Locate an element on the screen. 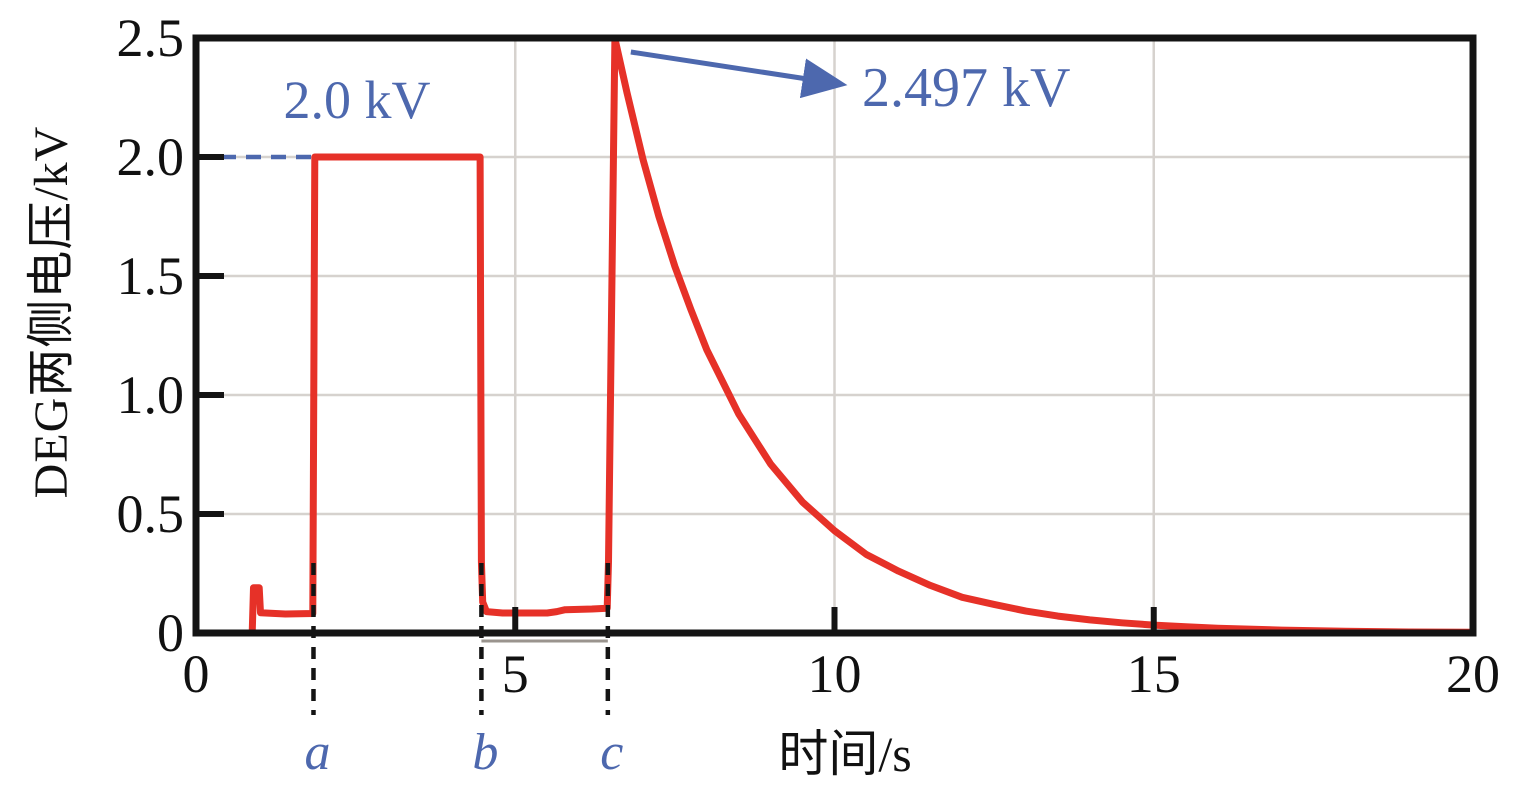 The height and width of the screenshot is (795, 1519). peak-arrow is located at coordinates (739, 74).